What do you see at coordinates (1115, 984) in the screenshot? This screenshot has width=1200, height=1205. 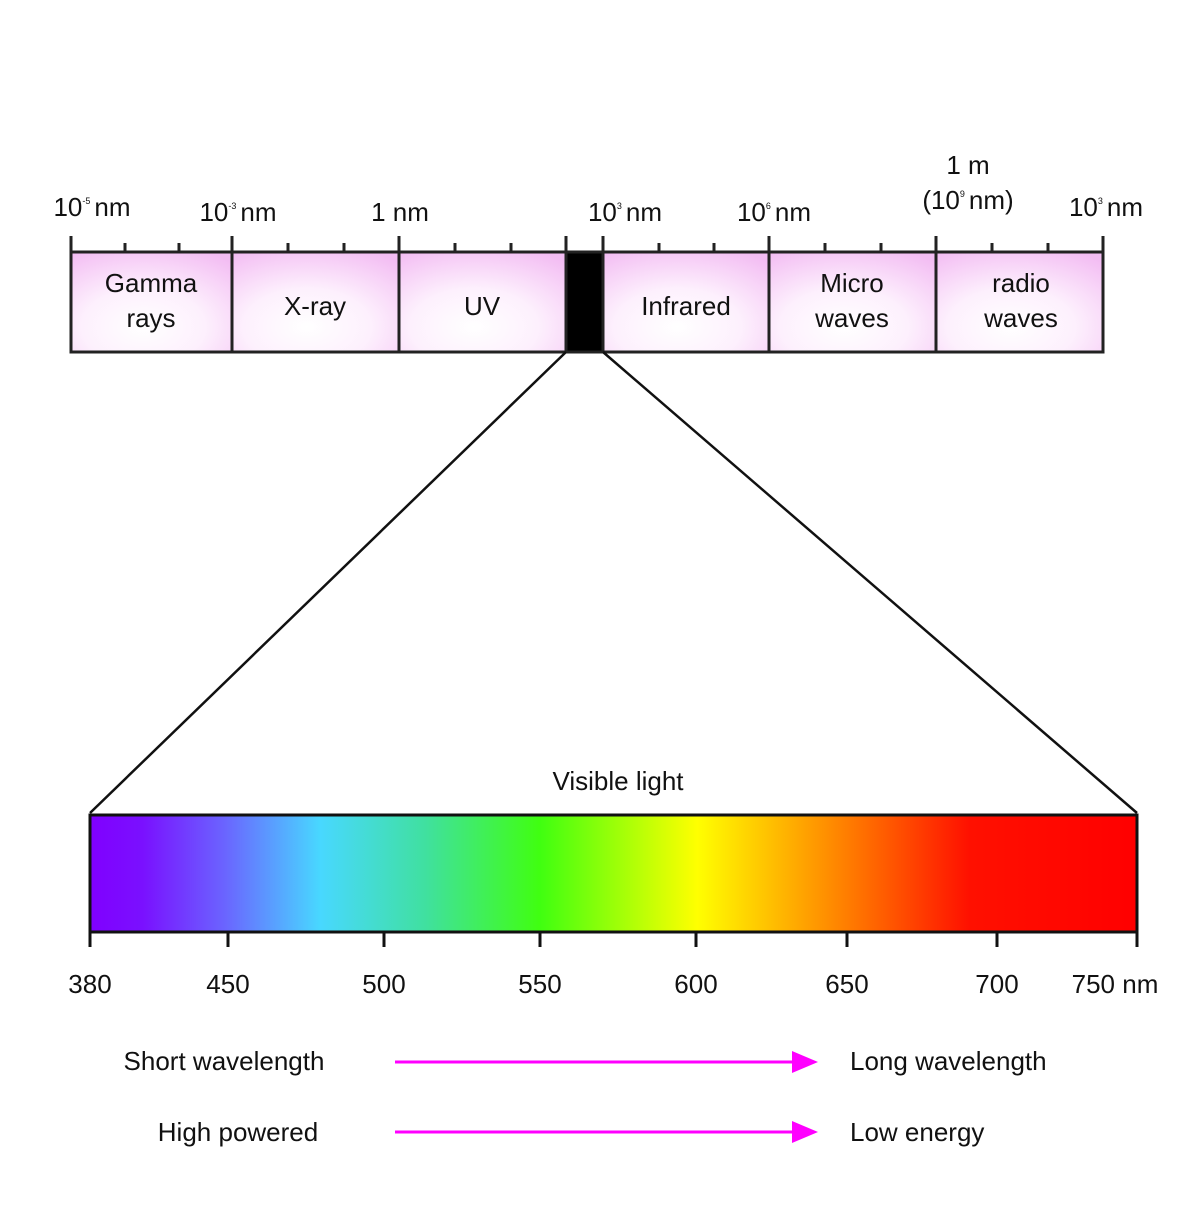 I see `wavelength-label: 750 nm` at bounding box center [1115, 984].